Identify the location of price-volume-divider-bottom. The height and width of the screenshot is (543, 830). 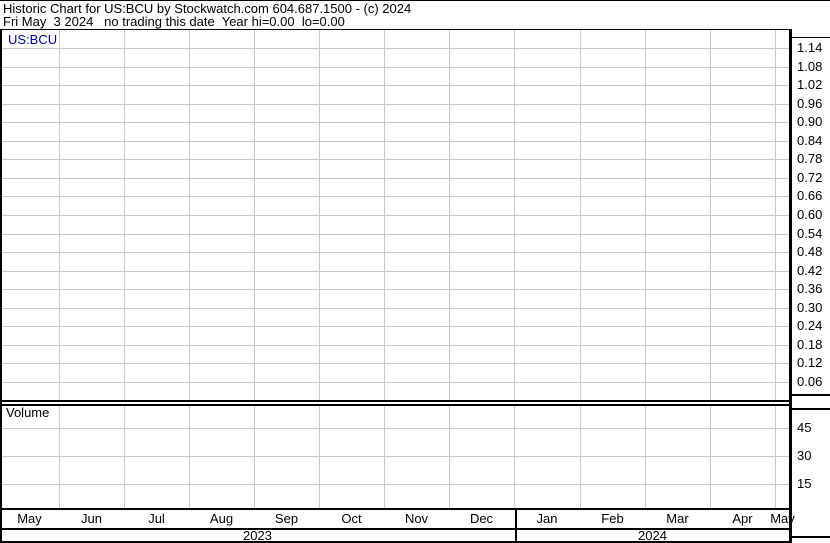
(394, 405).